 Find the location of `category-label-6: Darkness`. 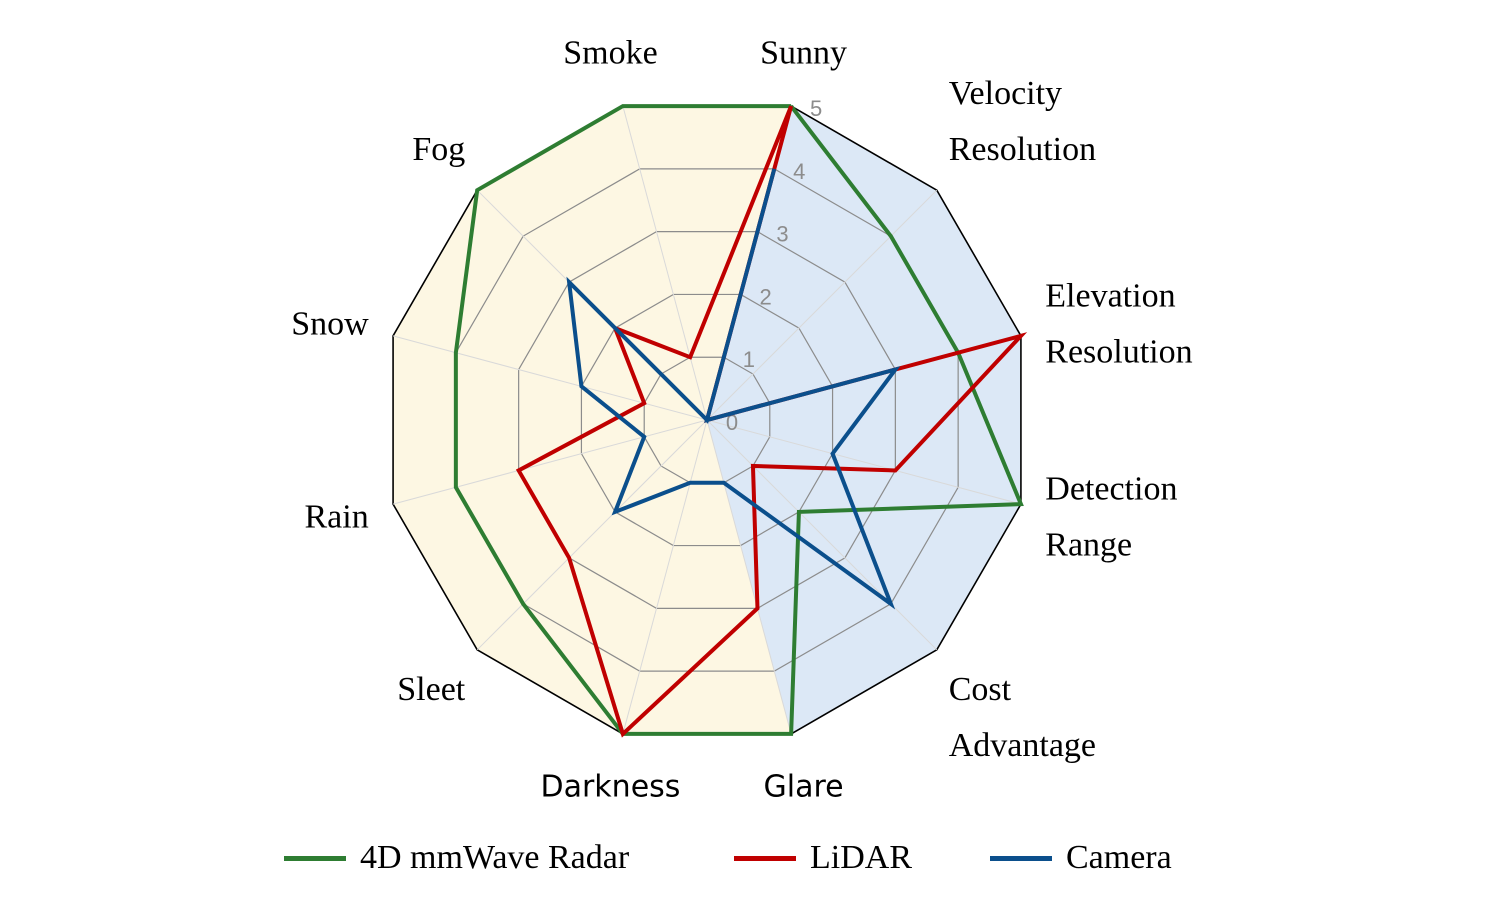

category-label-6: Darkness is located at coordinates (610, 786).